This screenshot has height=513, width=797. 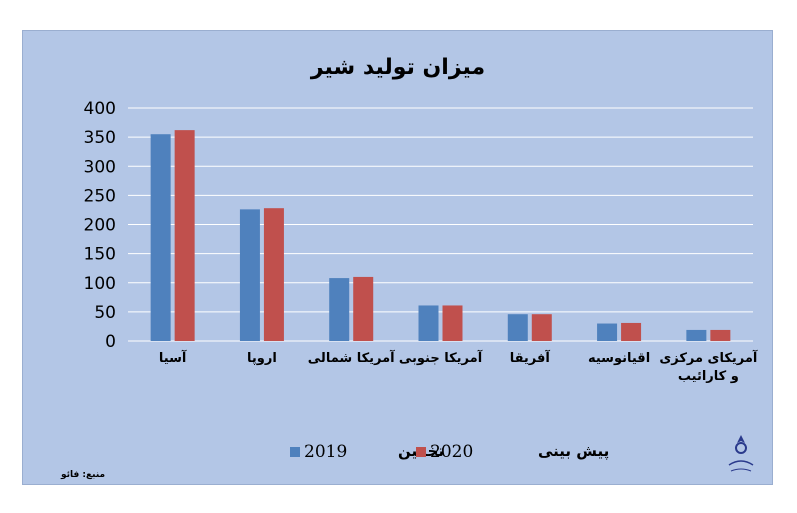 I want to click on y-axis-ticks: 0 50 100 150 200 250 300 350 400, so click(x=100, y=225).